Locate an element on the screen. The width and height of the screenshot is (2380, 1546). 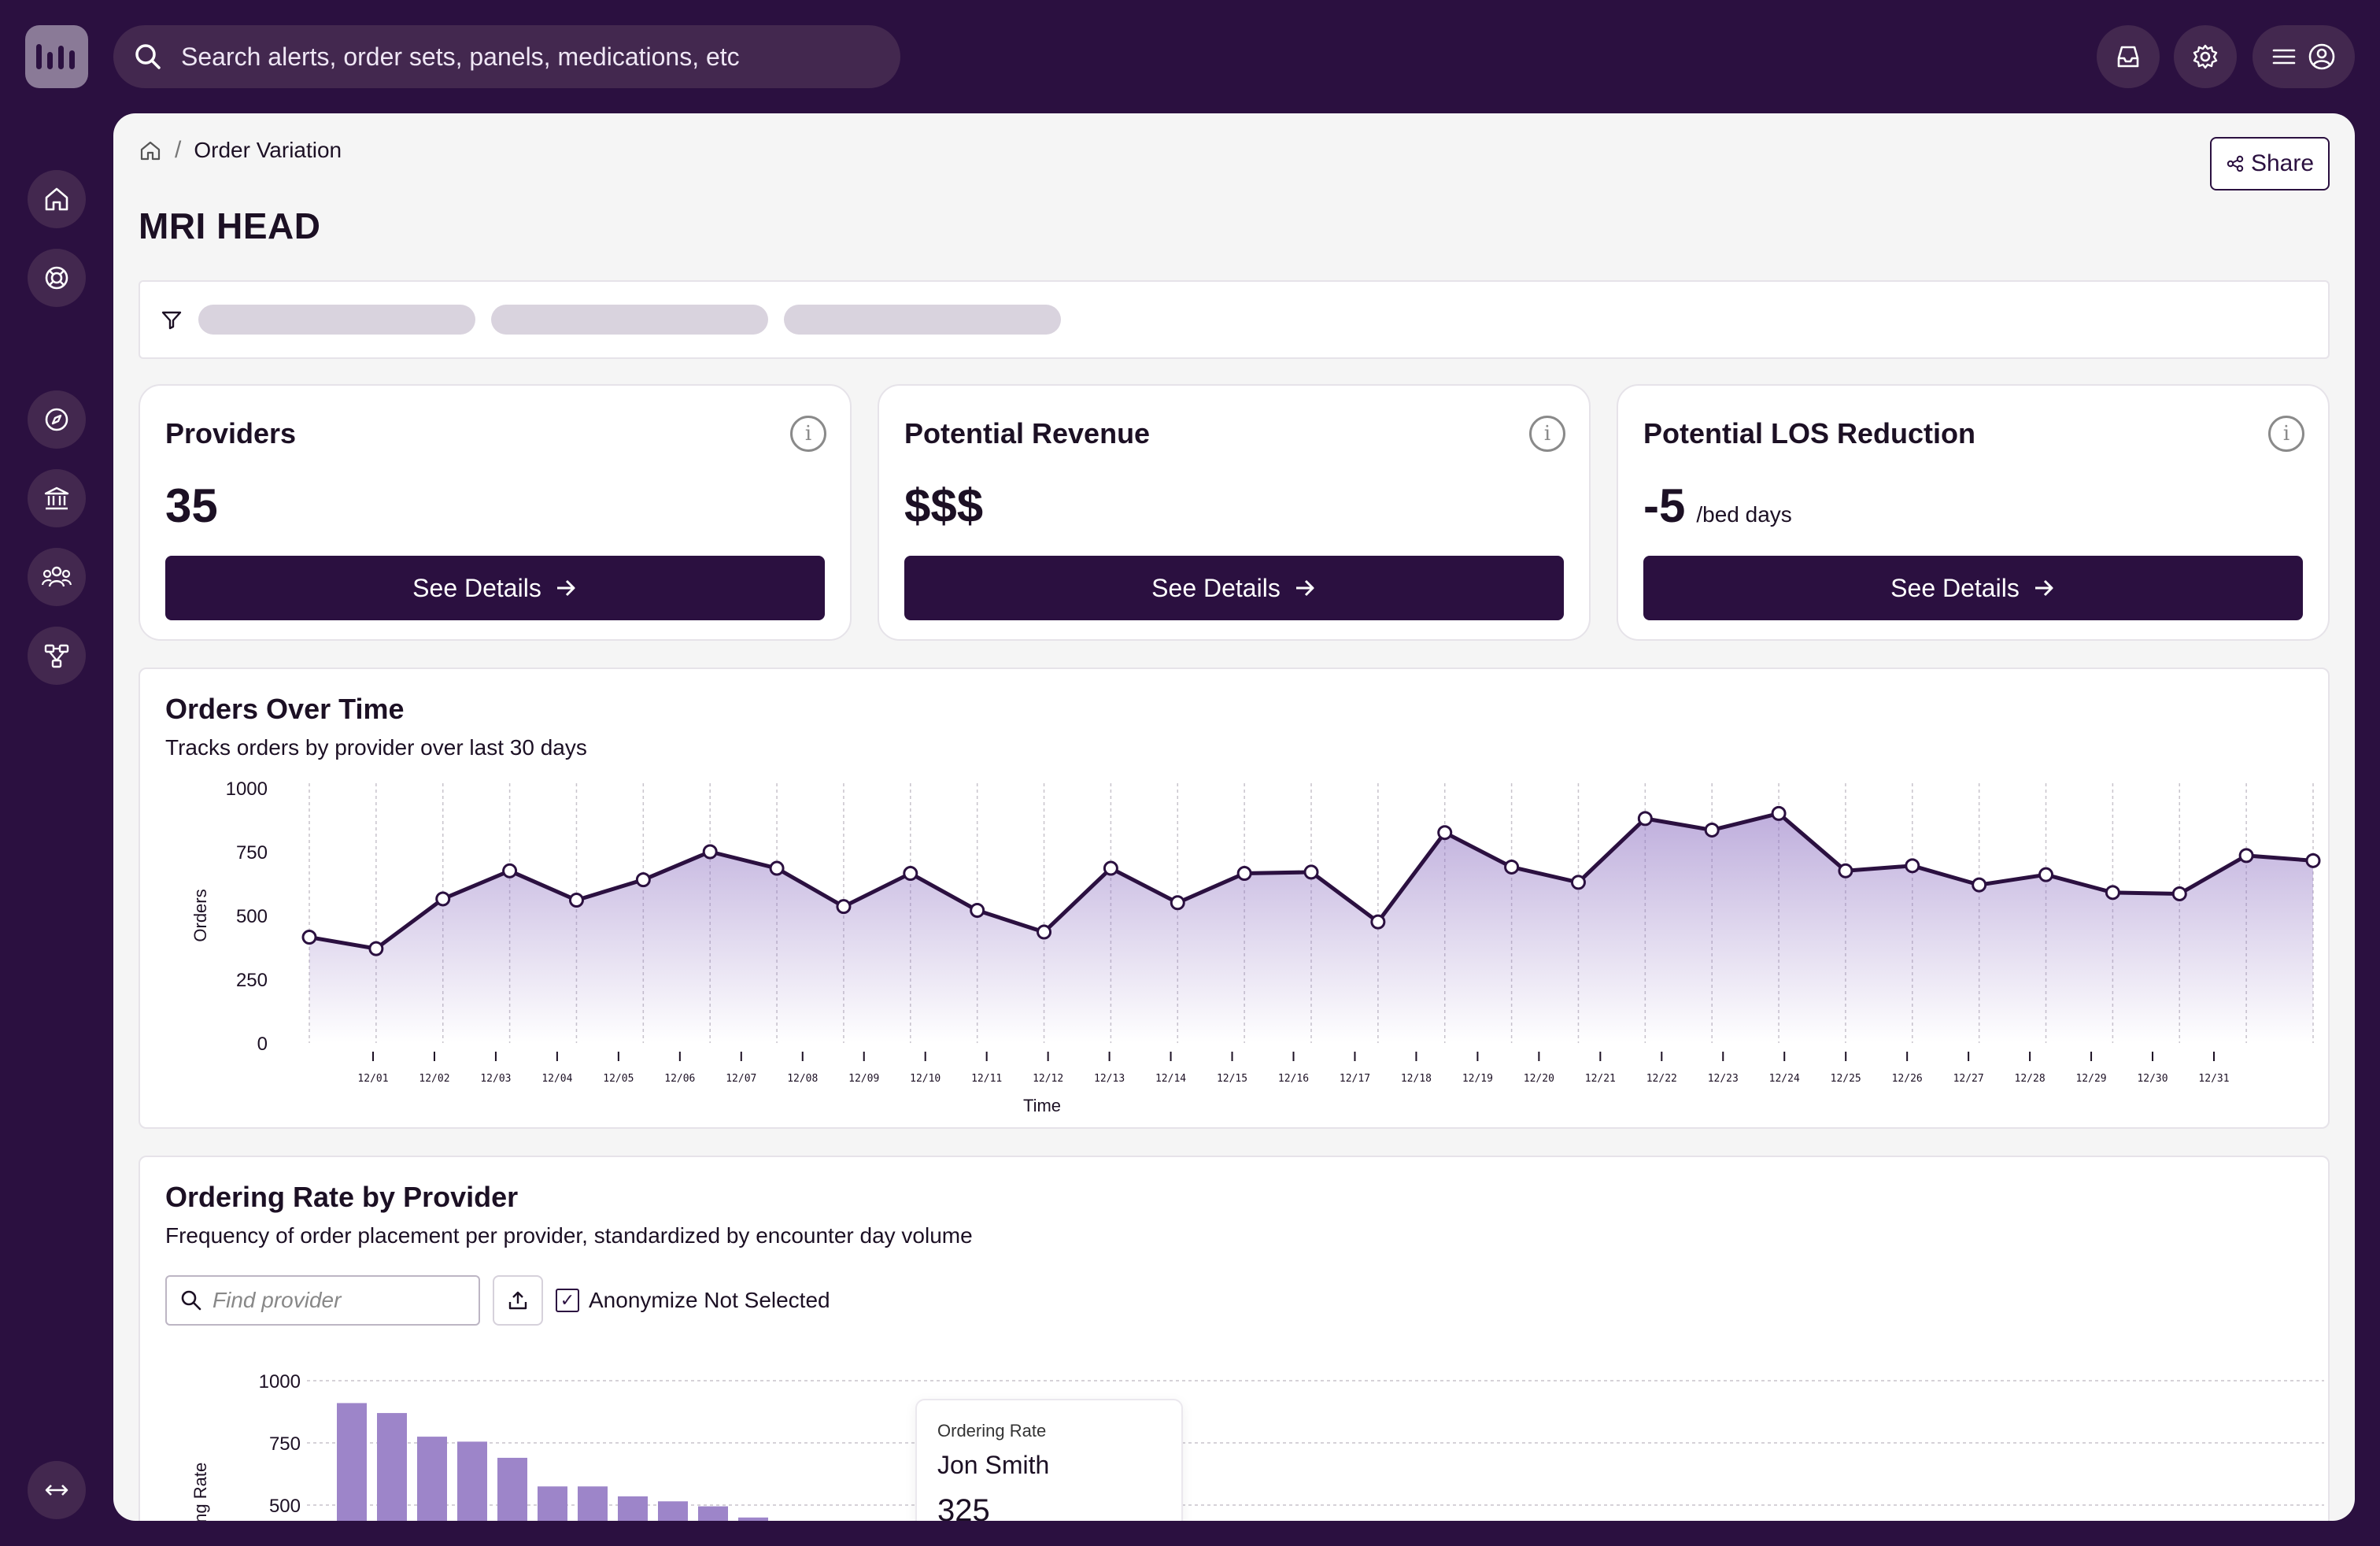
home-icon is located at coordinates (150, 150).